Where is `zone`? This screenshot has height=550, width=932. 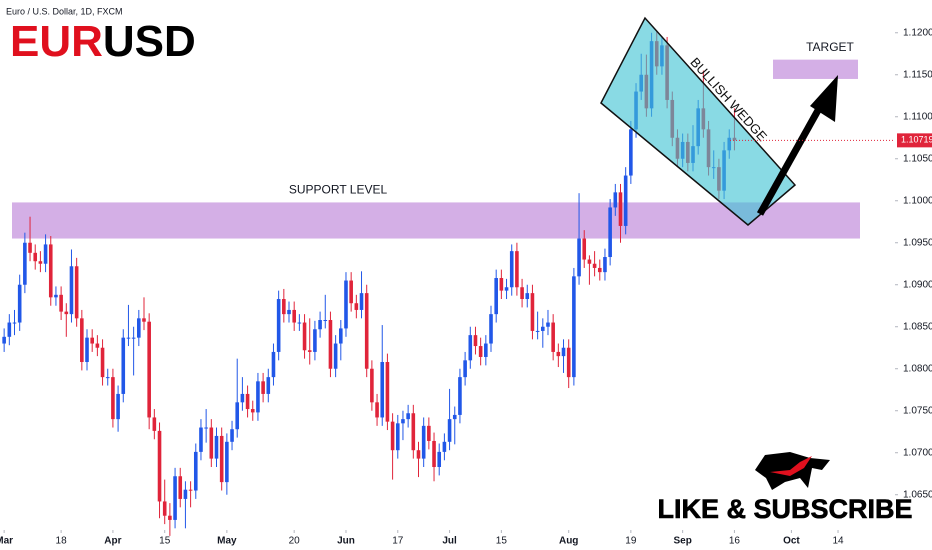 zone is located at coordinates (436, 220).